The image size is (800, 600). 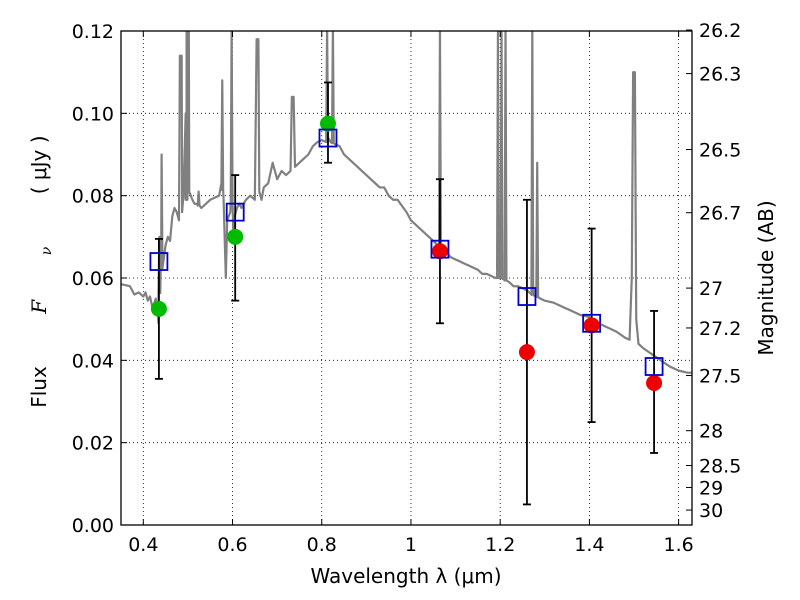 What do you see at coordinates (720, 466) in the screenshot?
I see `right-tick-label: 28.5` at bounding box center [720, 466].